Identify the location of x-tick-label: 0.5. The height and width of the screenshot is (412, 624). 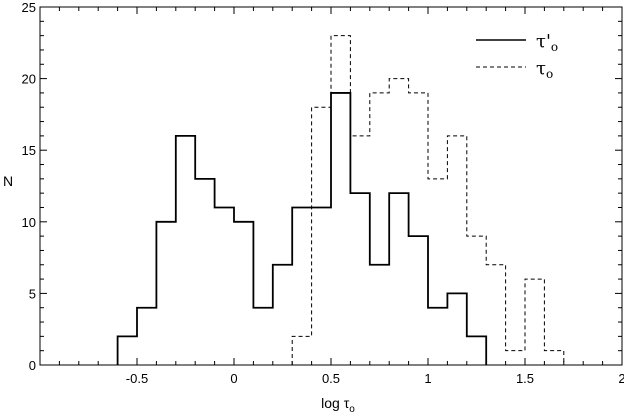
(331, 378).